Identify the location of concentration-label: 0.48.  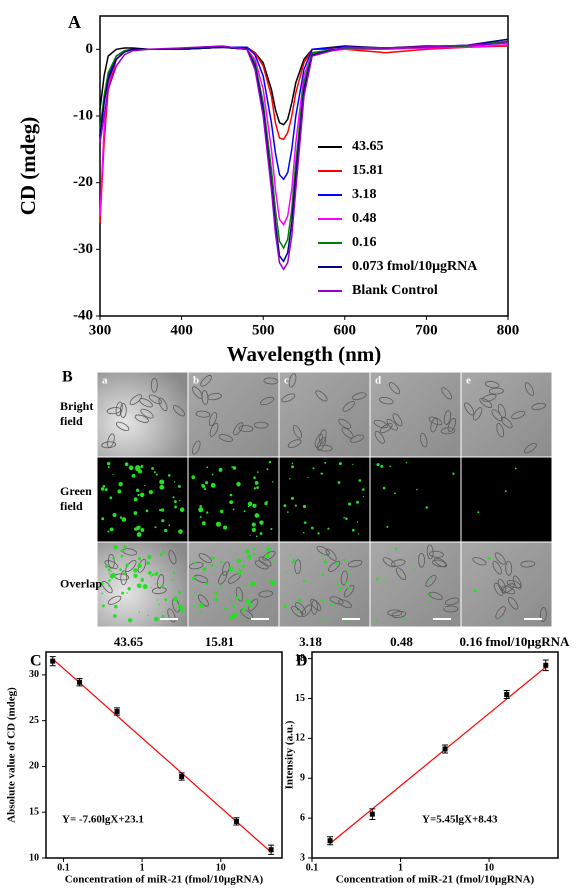
(401, 641).